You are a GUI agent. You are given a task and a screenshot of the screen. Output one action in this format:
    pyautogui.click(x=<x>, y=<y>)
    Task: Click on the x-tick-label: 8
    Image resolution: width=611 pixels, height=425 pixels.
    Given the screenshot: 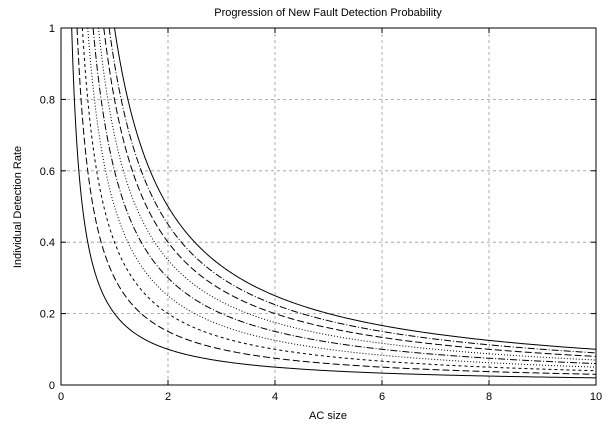 What is the action you would take?
    pyautogui.click(x=489, y=397)
    